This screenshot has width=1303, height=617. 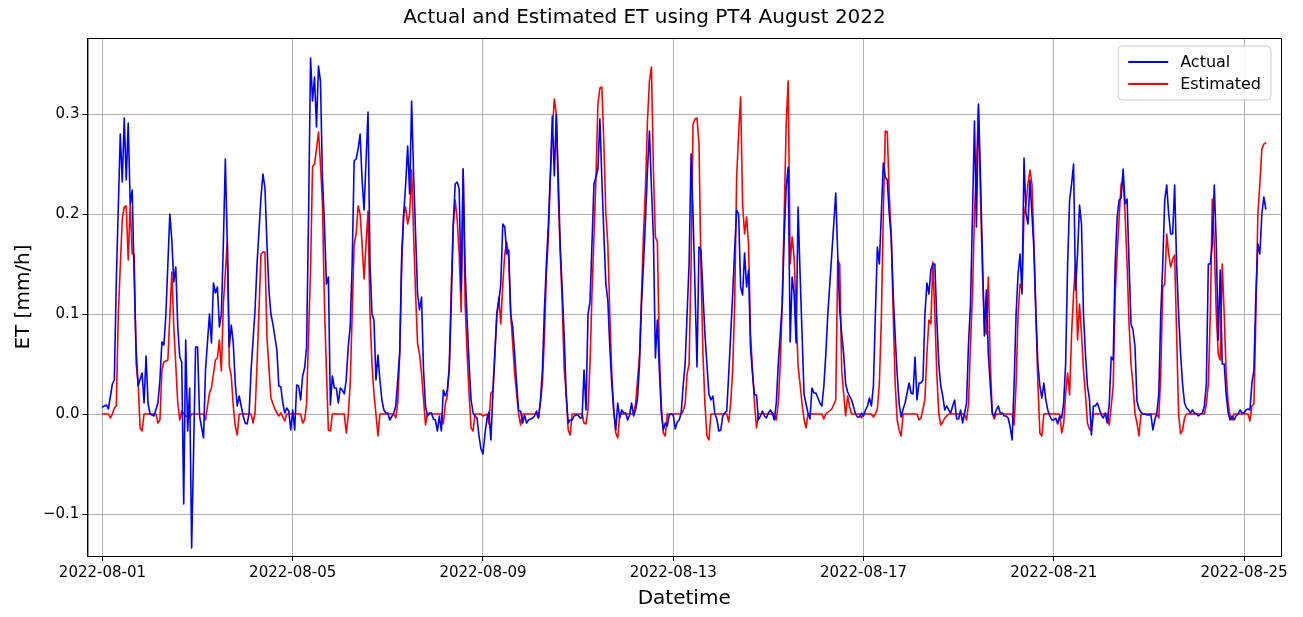 What do you see at coordinates (67, 412) in the screenshot?
I see `y-tick-label: 0.0` at bounding box center [67, 412].